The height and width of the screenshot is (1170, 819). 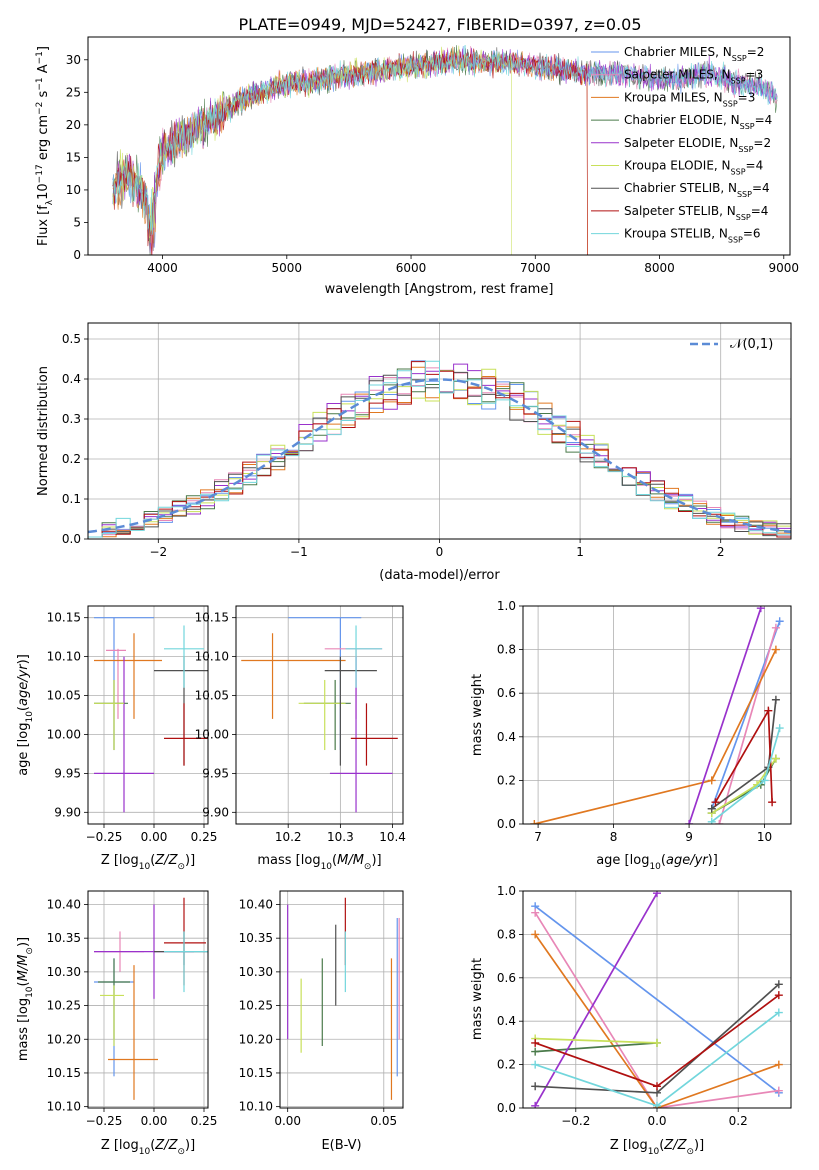 I want to click on massweight-vs-Z-ylabel: mass weight, so click(x=477, y=999).